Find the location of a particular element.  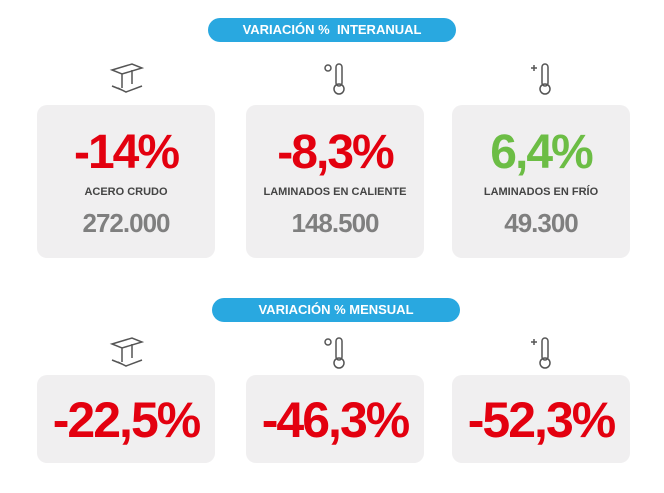

card: -8,3% LAMINADOS EN CALIENTE 148.500 is located at coordinates (335, 181).